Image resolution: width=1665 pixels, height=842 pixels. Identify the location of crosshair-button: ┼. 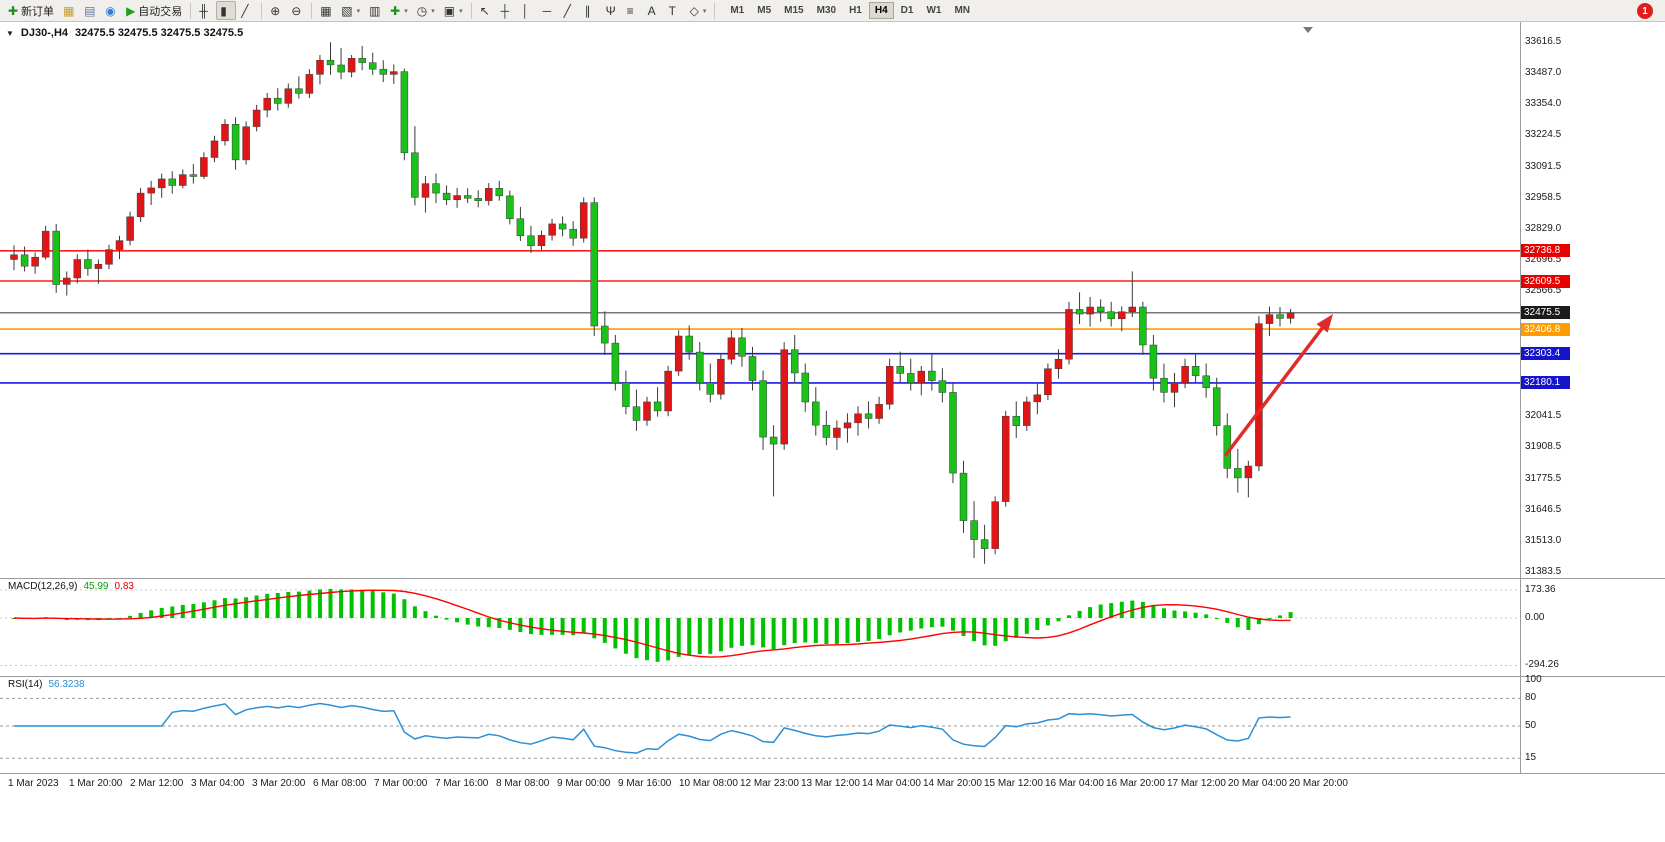
(507, 10).